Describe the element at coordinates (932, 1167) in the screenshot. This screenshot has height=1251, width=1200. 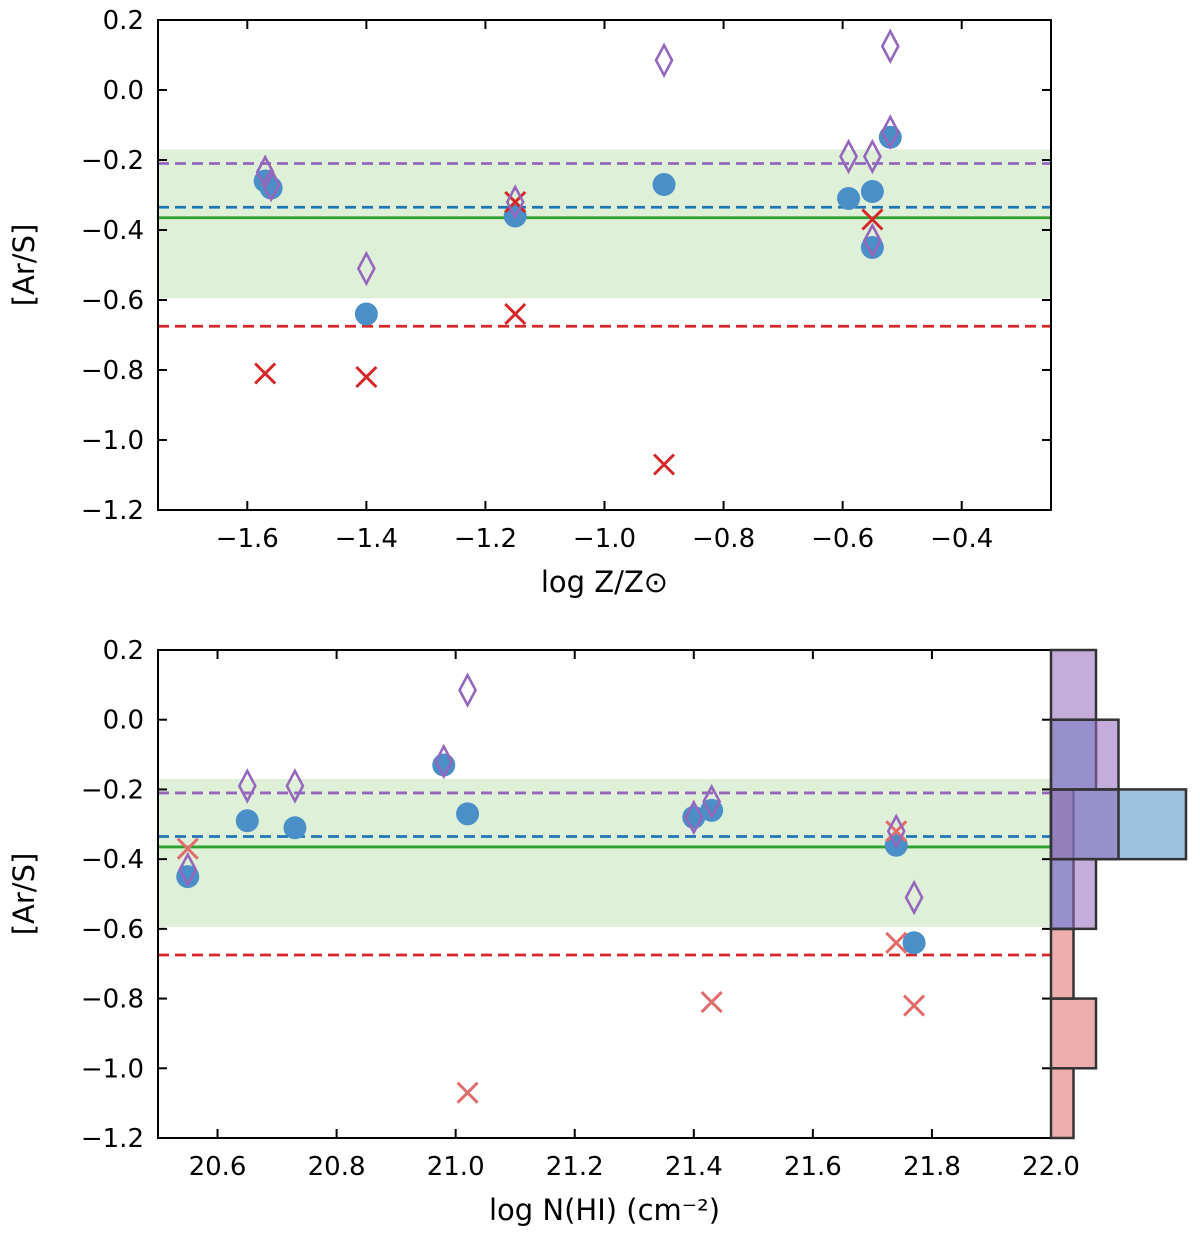
I see `x-tick-label: 21.8` at that location.